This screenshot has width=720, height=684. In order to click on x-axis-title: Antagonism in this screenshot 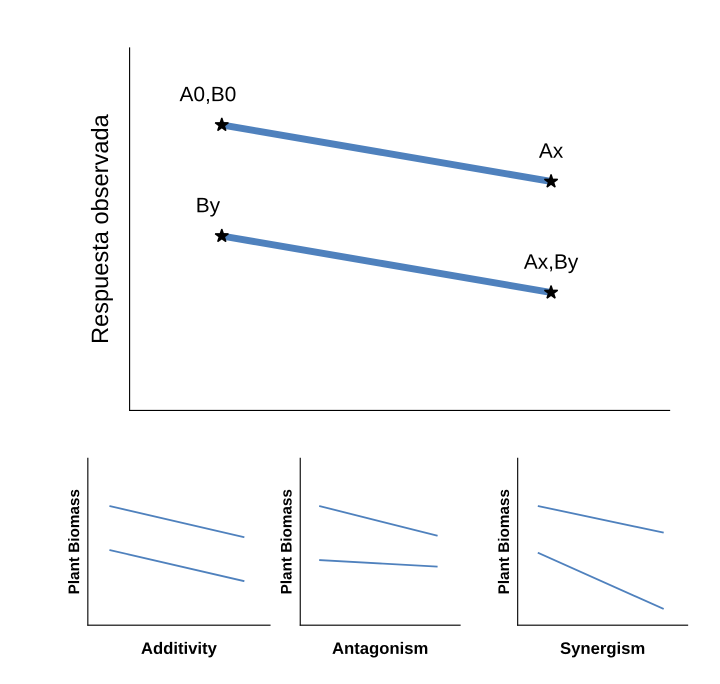, I will do `click(380, 650)`.